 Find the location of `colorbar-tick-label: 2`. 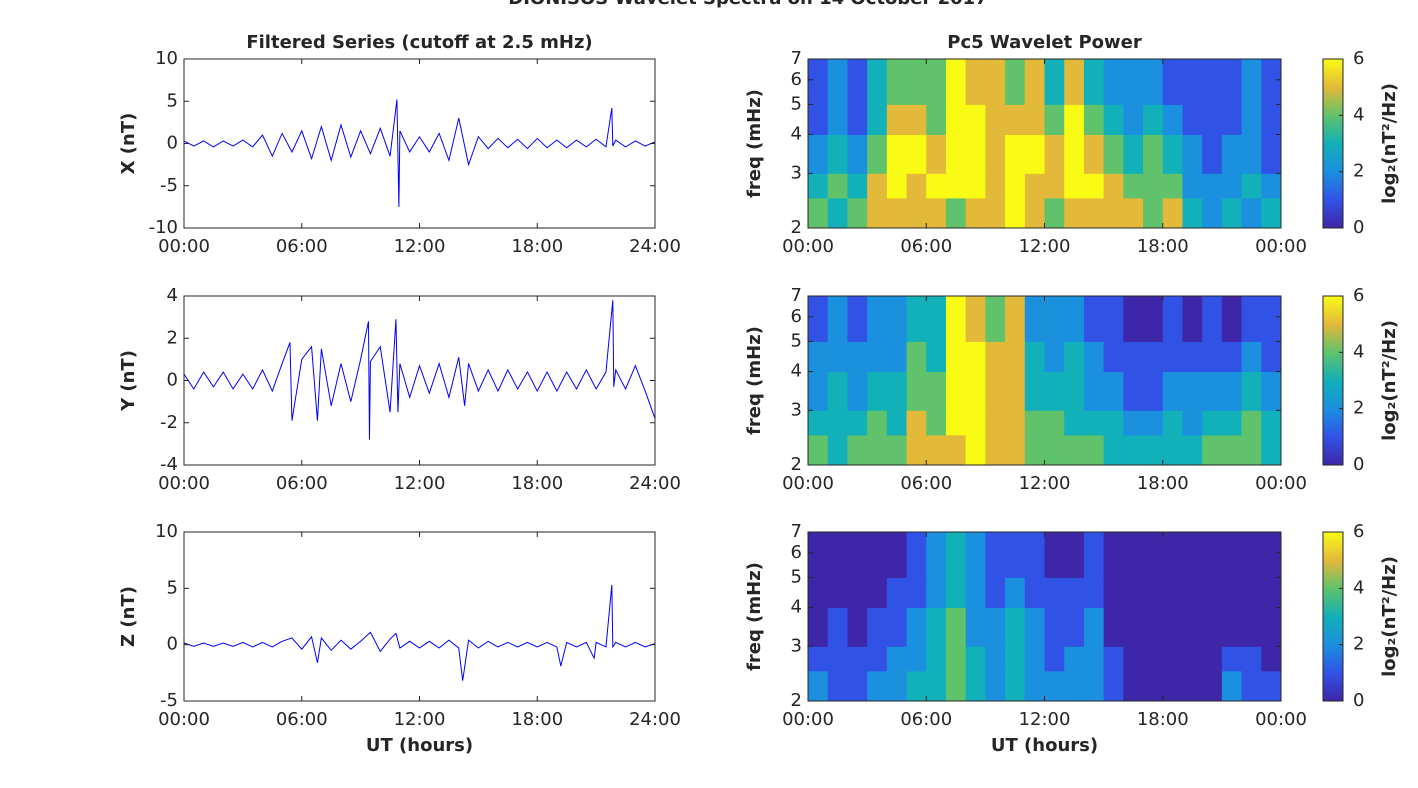

colorbar-tick-label: 2 is located at coordinates (1358, 171).